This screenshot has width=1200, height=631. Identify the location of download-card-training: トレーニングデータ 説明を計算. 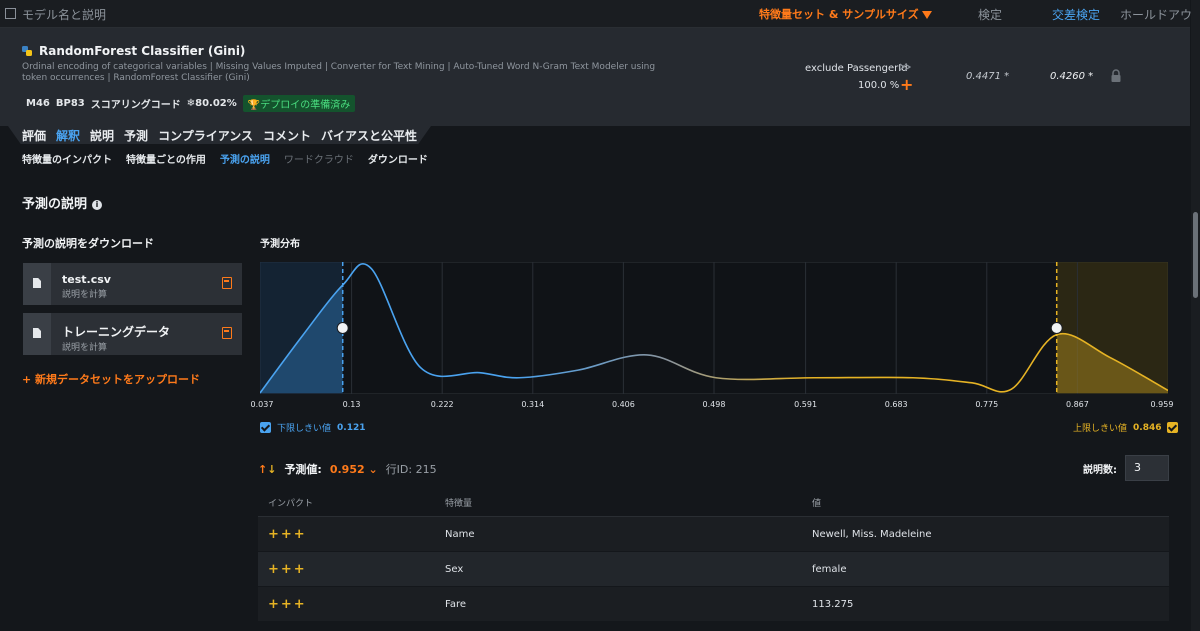
(132, 334).